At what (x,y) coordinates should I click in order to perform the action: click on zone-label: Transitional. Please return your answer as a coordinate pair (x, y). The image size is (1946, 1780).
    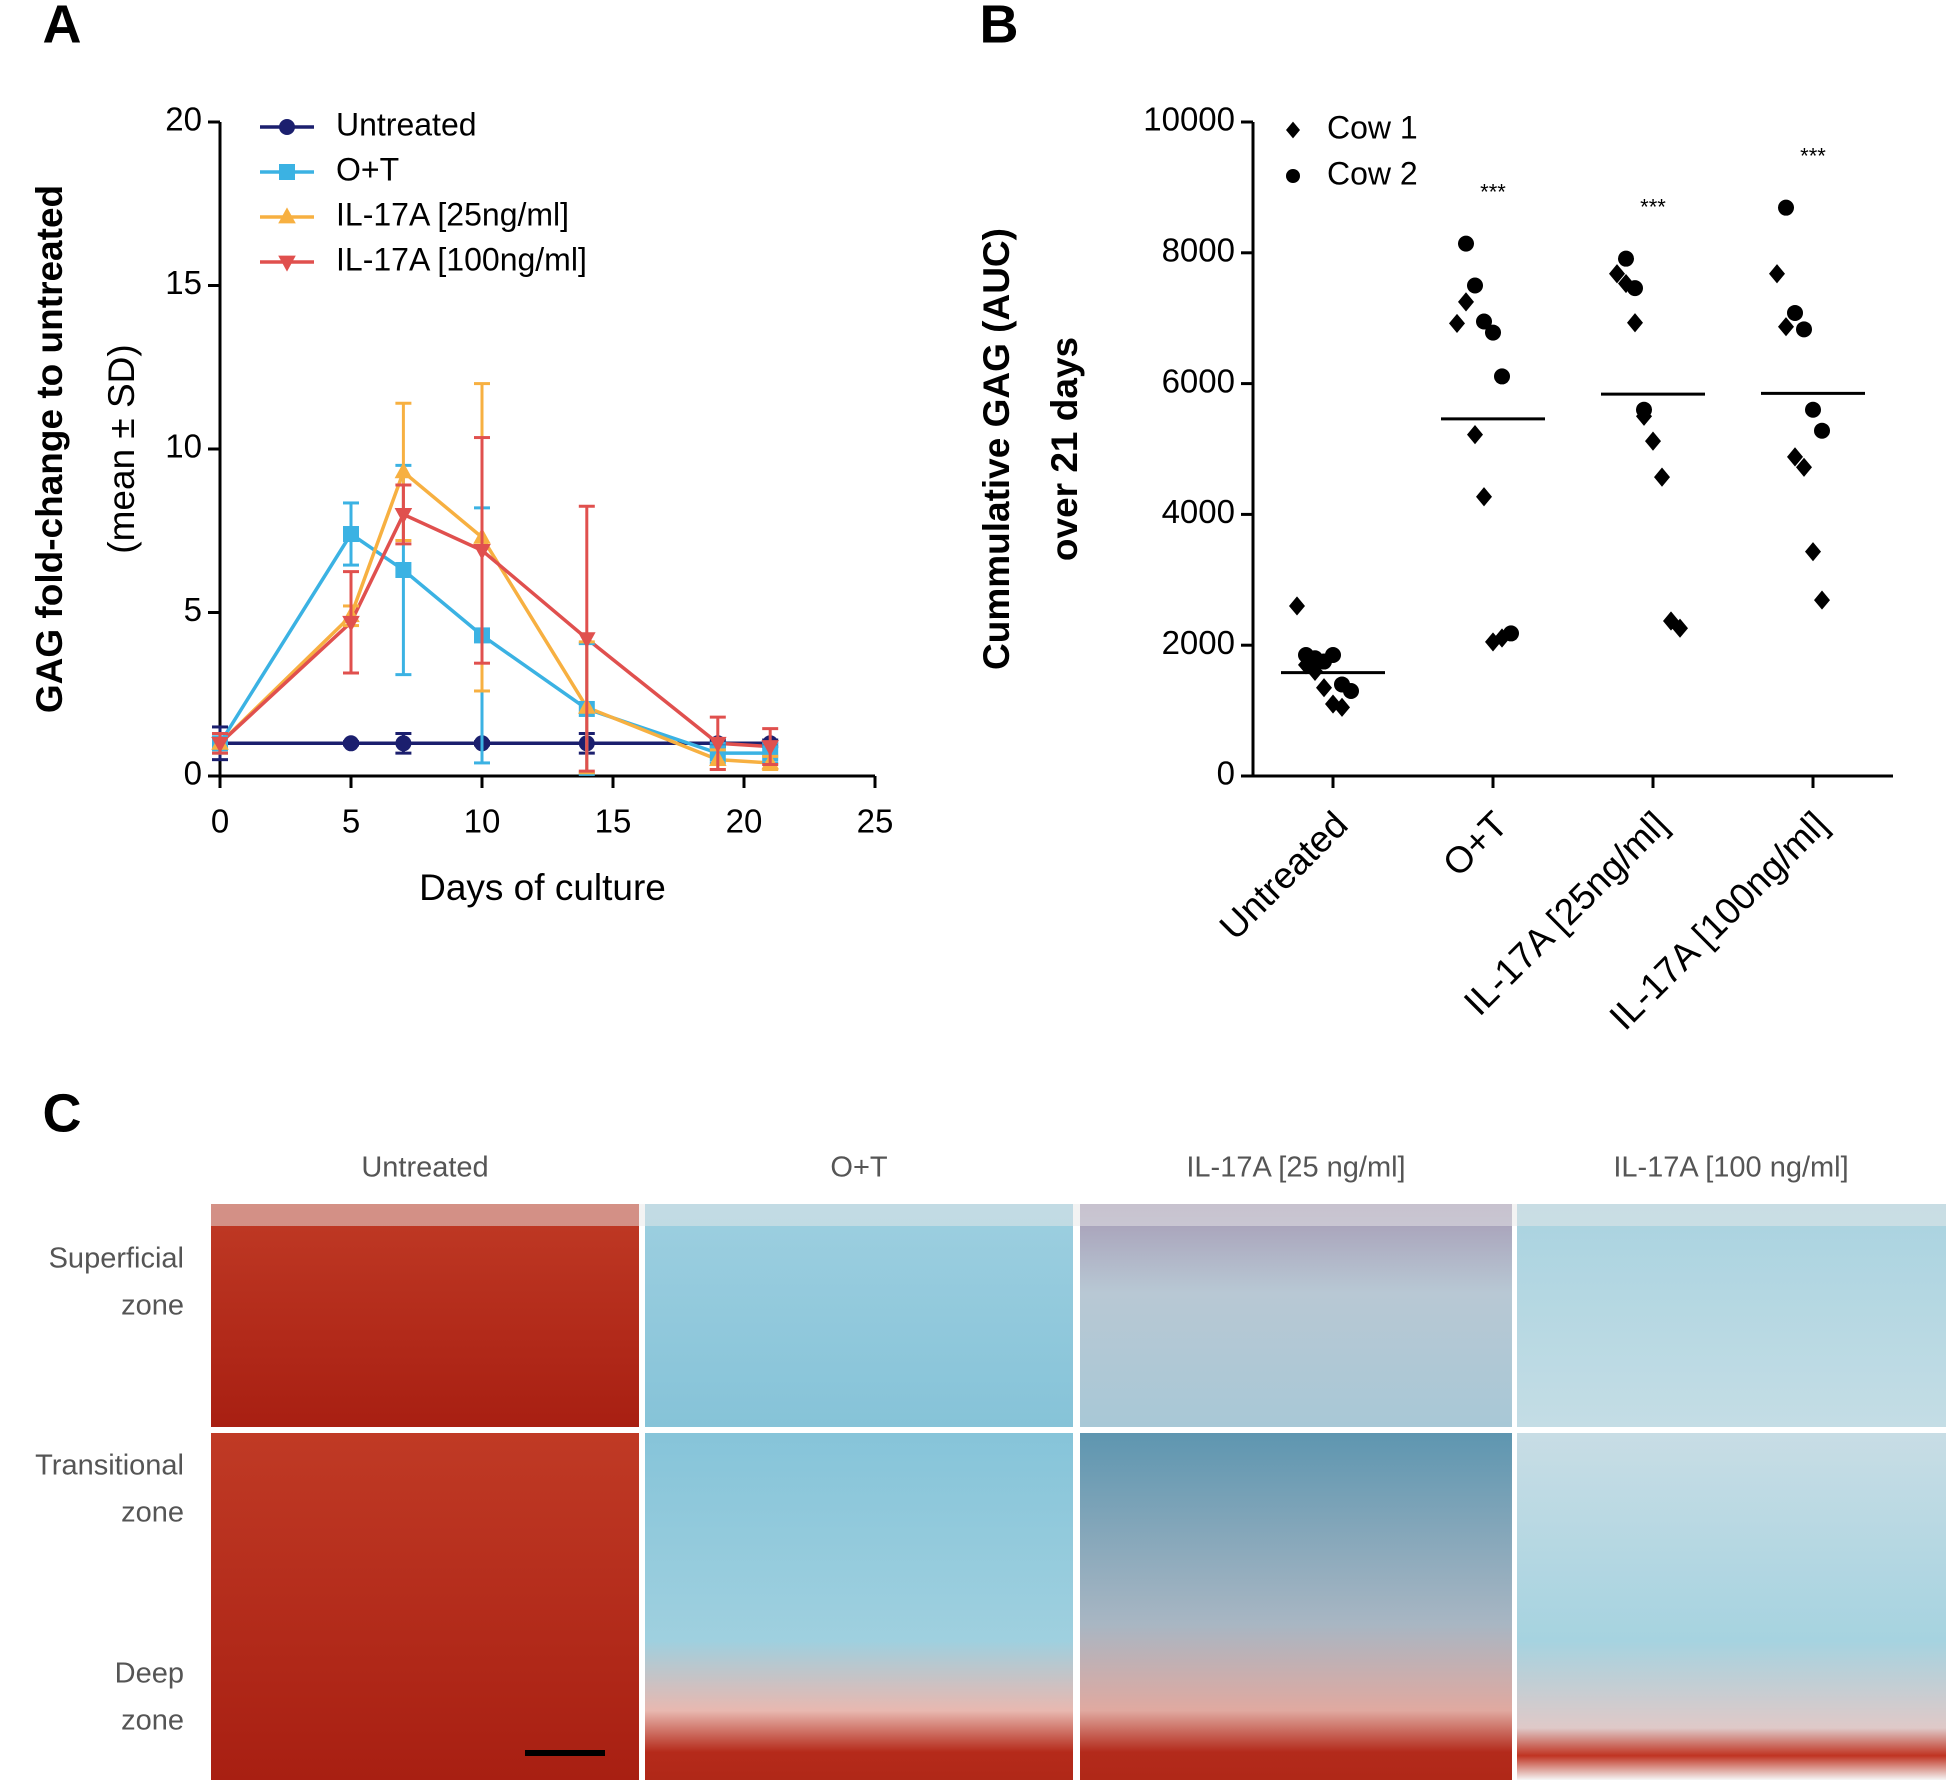
    Looking at the image, I should click on (109, 1466).